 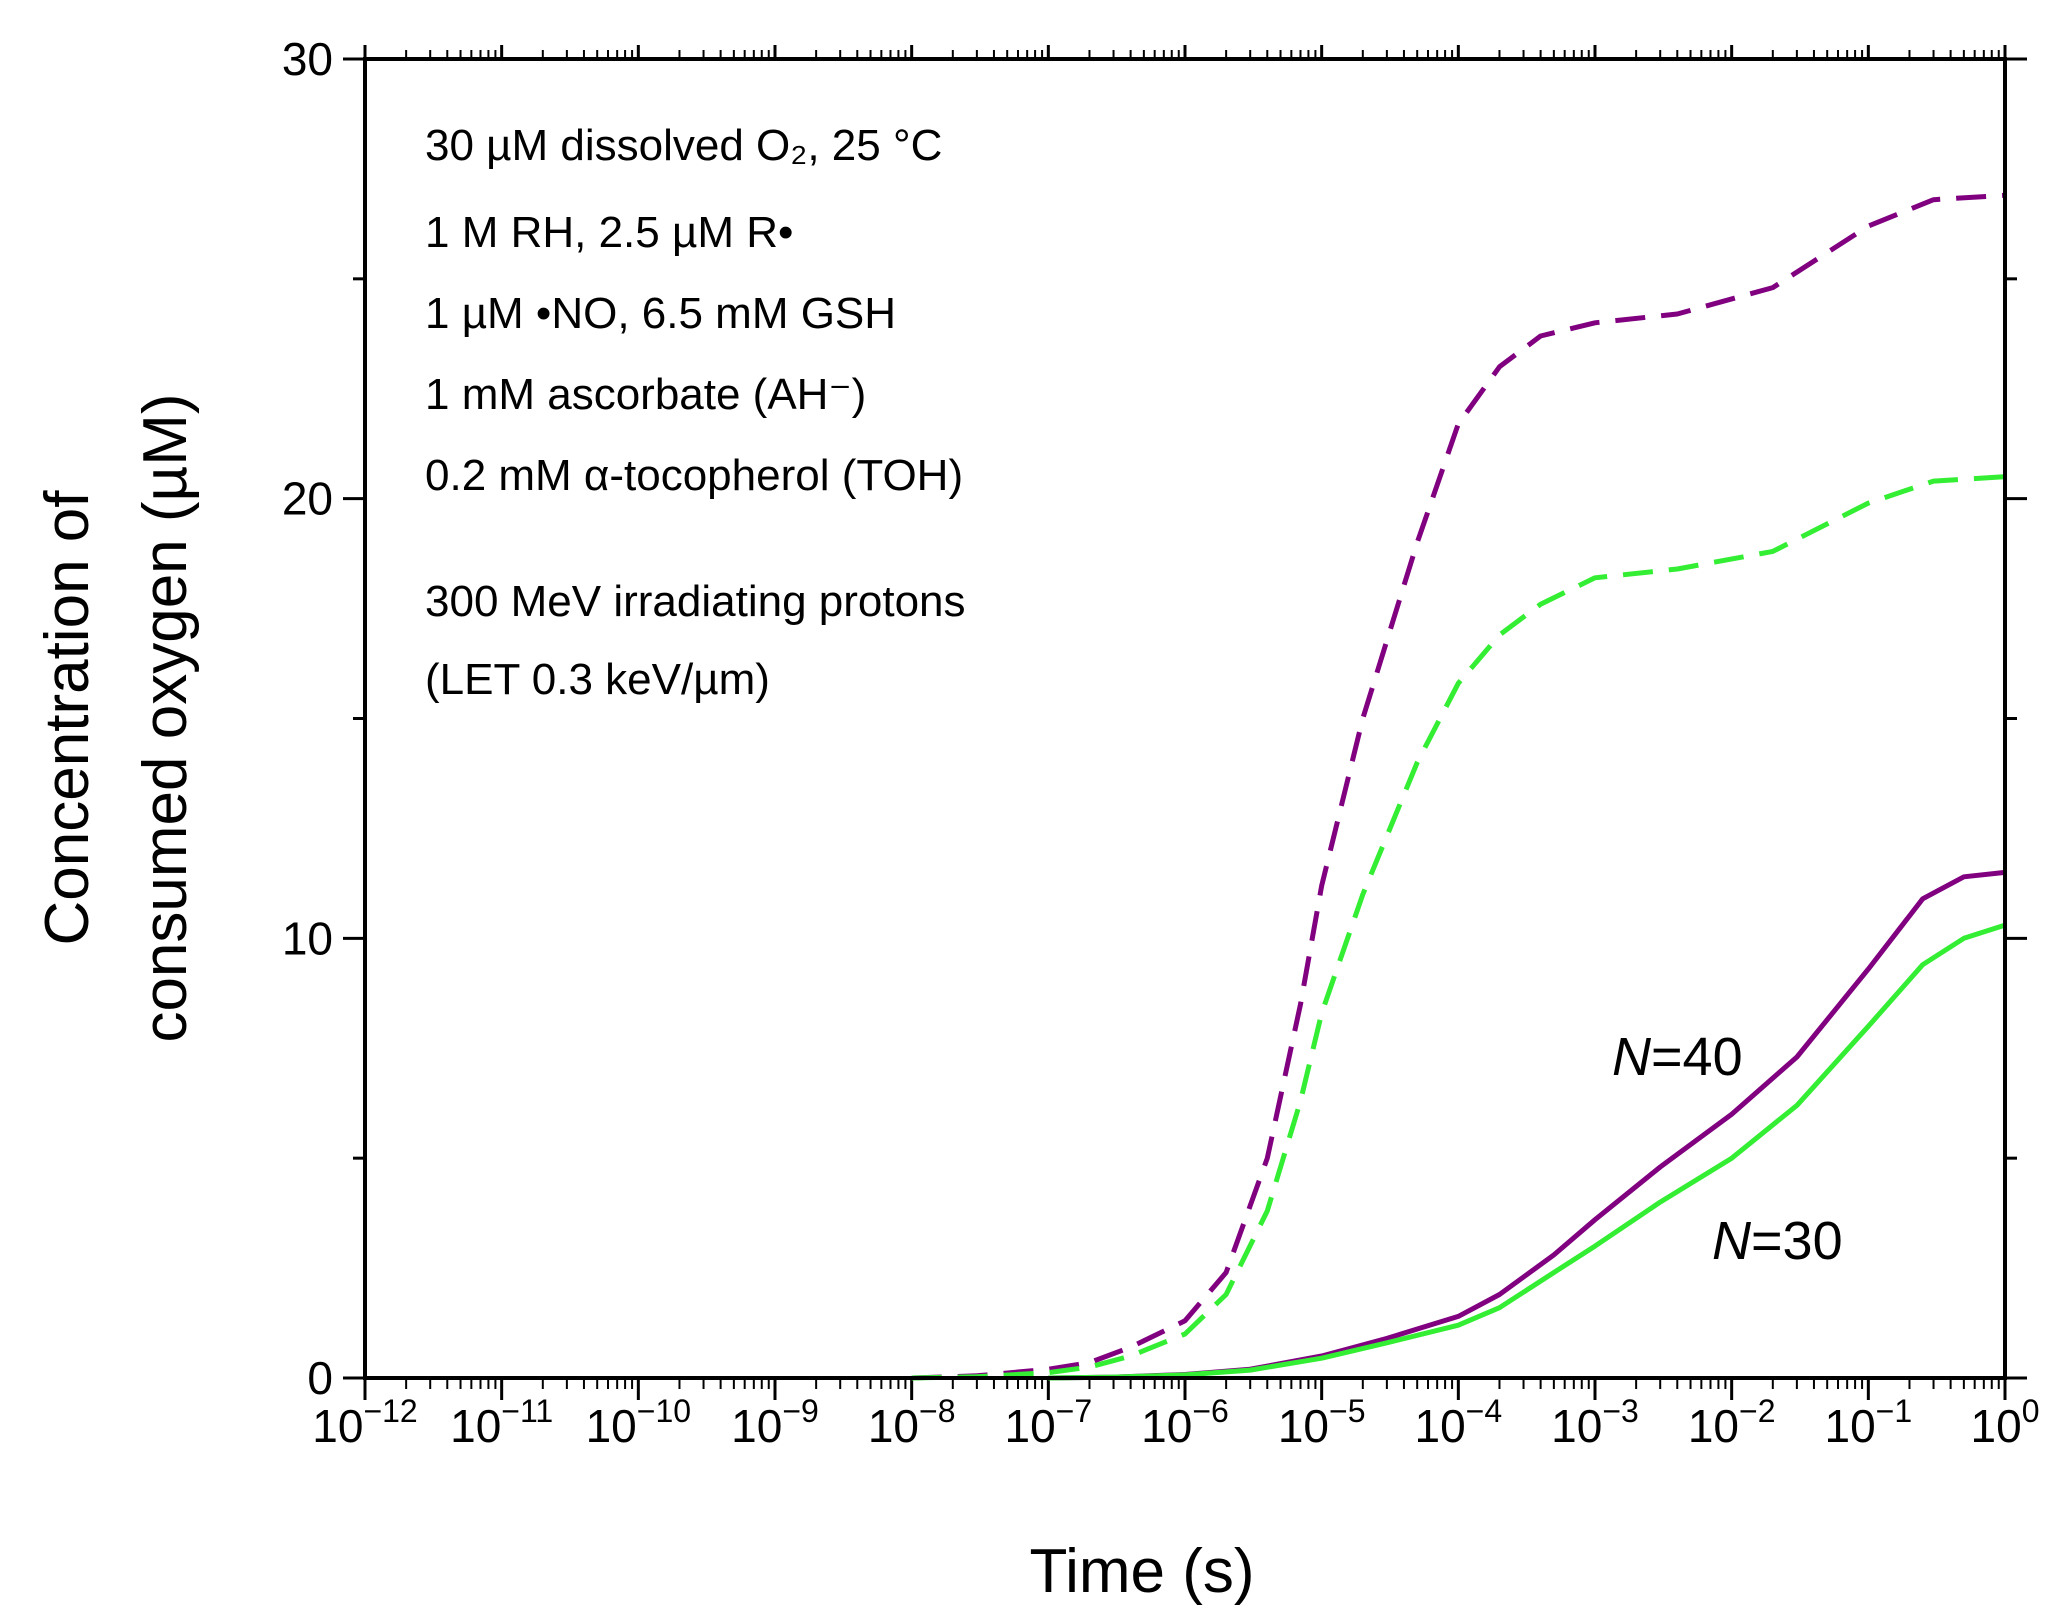 I want to click on curve-label-n40-italic: N, so click(x=1632, y=1057).